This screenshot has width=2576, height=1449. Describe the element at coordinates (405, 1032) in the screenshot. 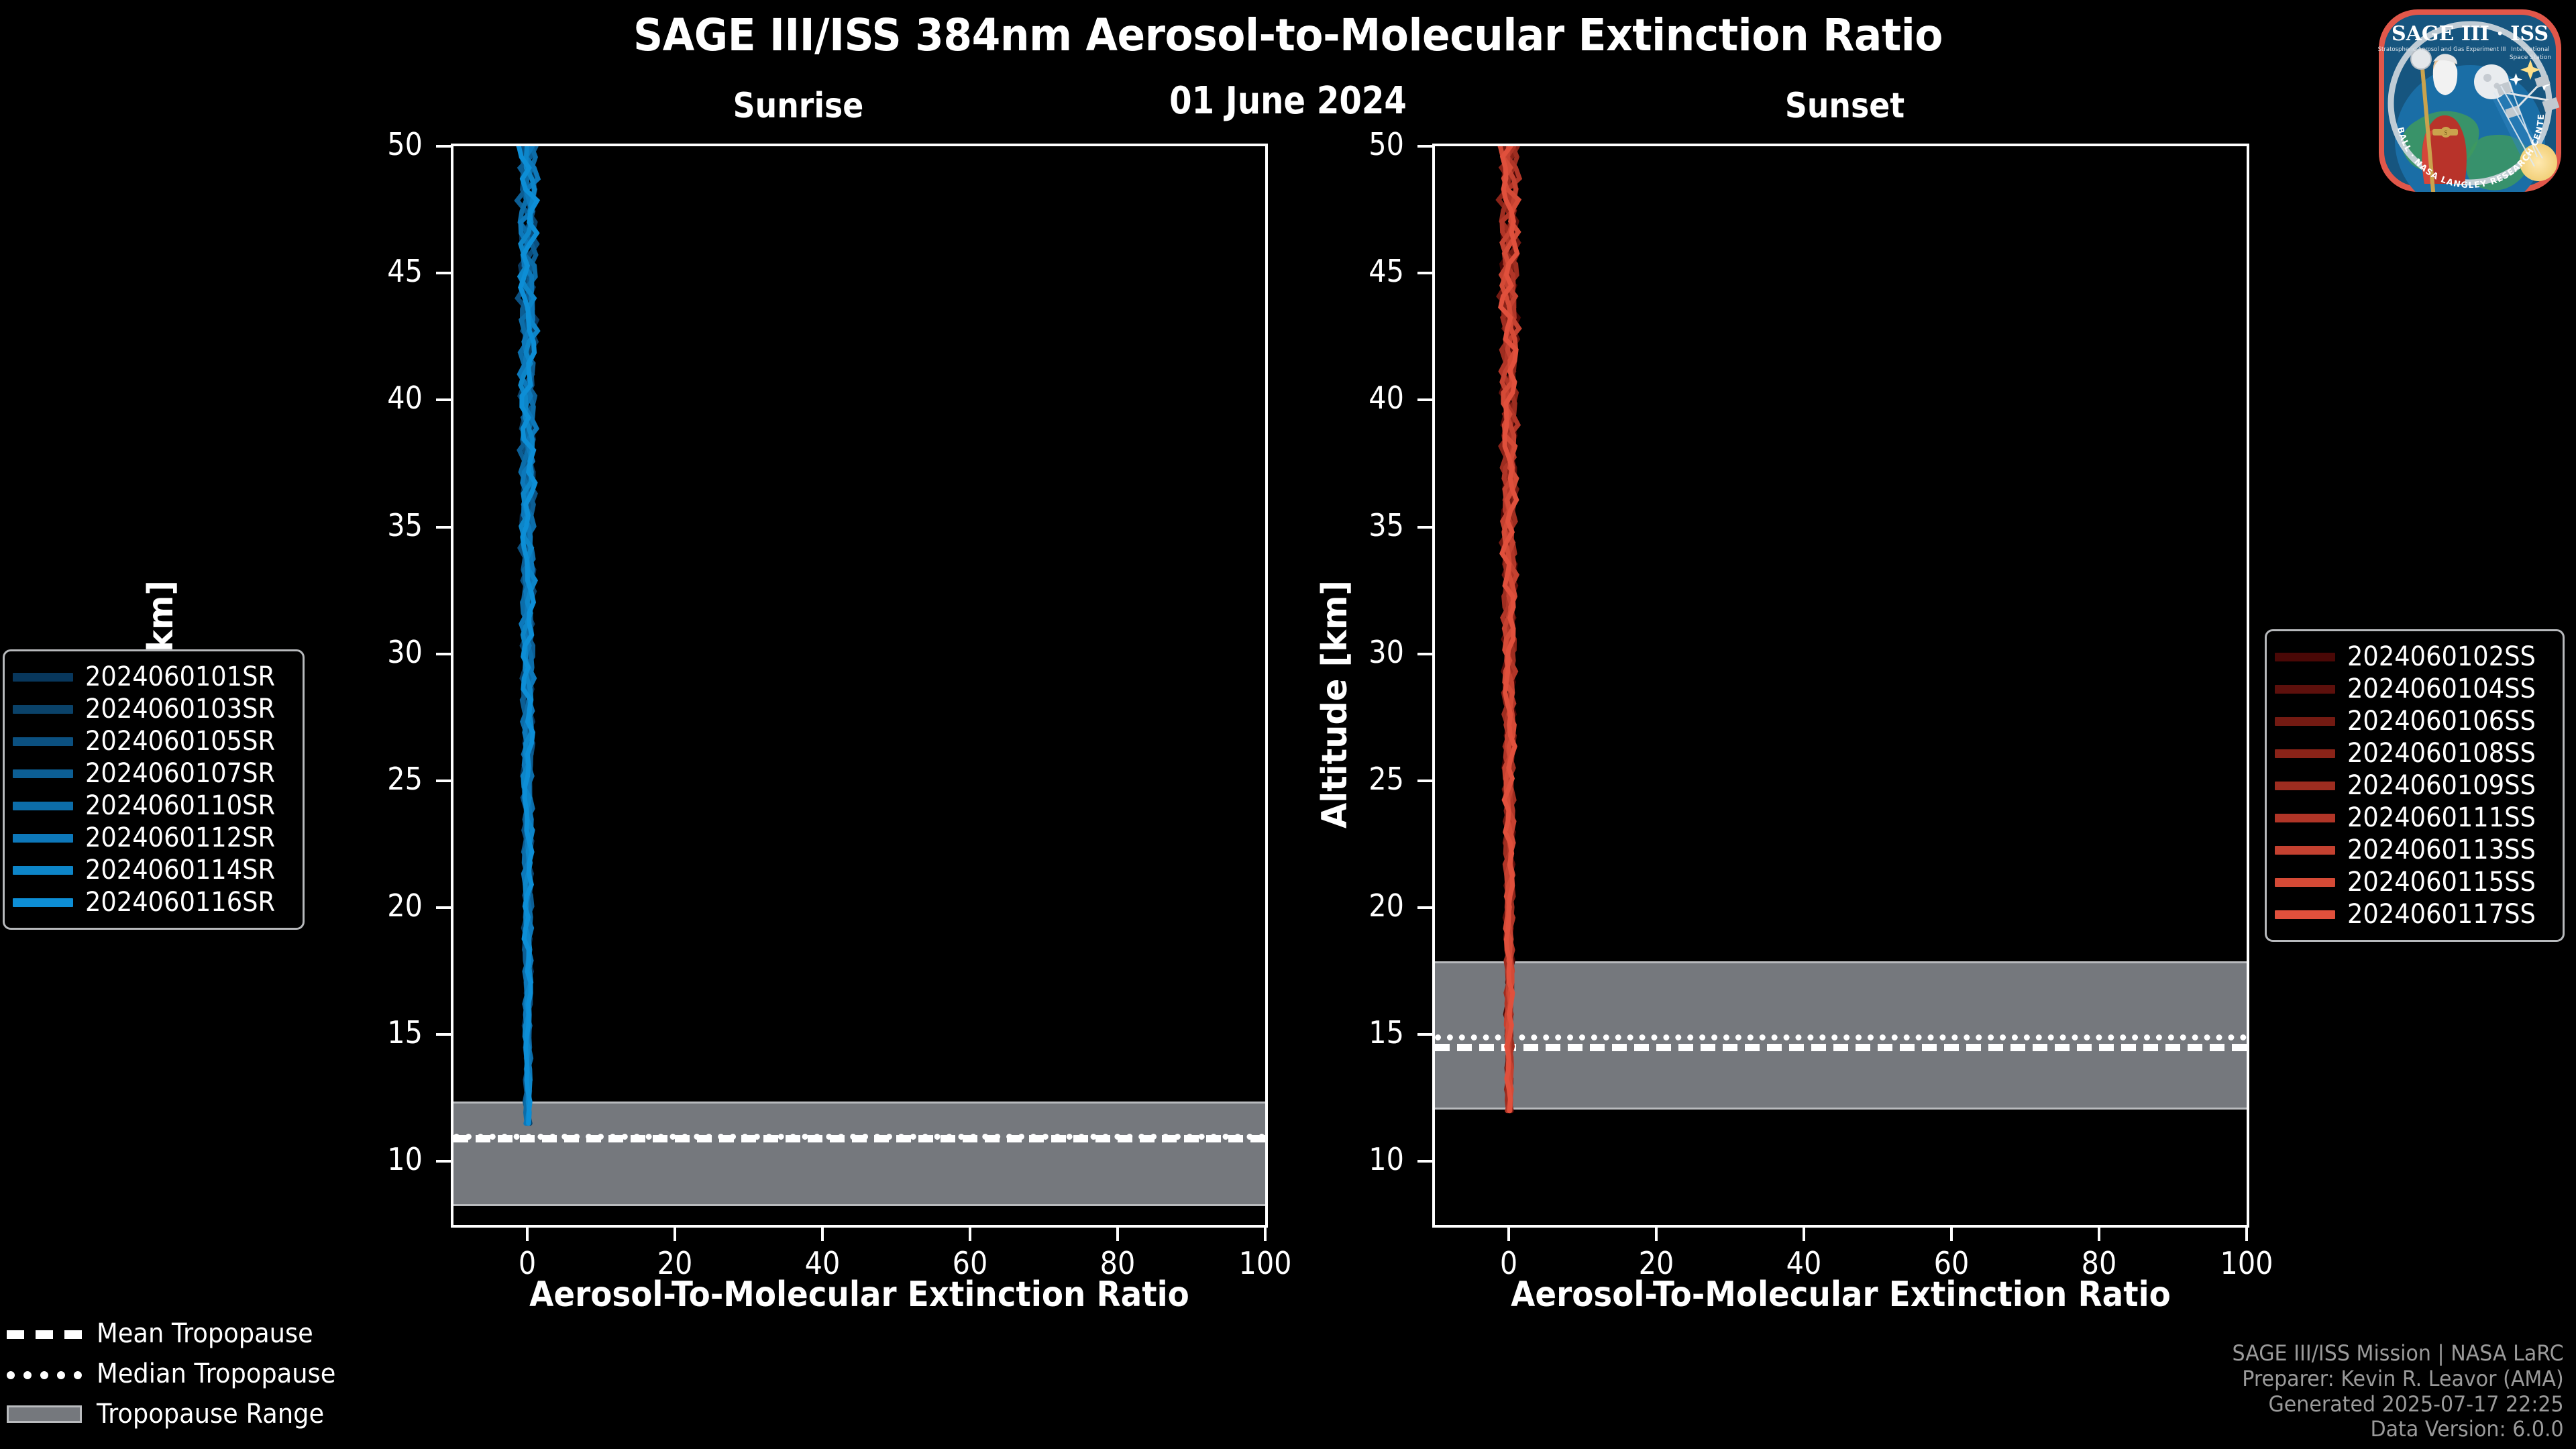

I see `y-axis-tick-label: 15` at that location.